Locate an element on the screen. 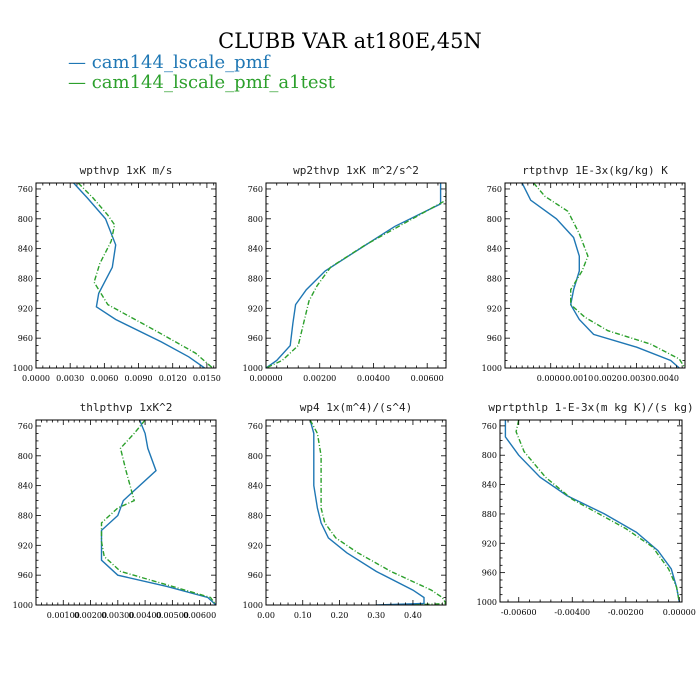  x-tick-label: 0.00500 is located at coordinates (172, 615).